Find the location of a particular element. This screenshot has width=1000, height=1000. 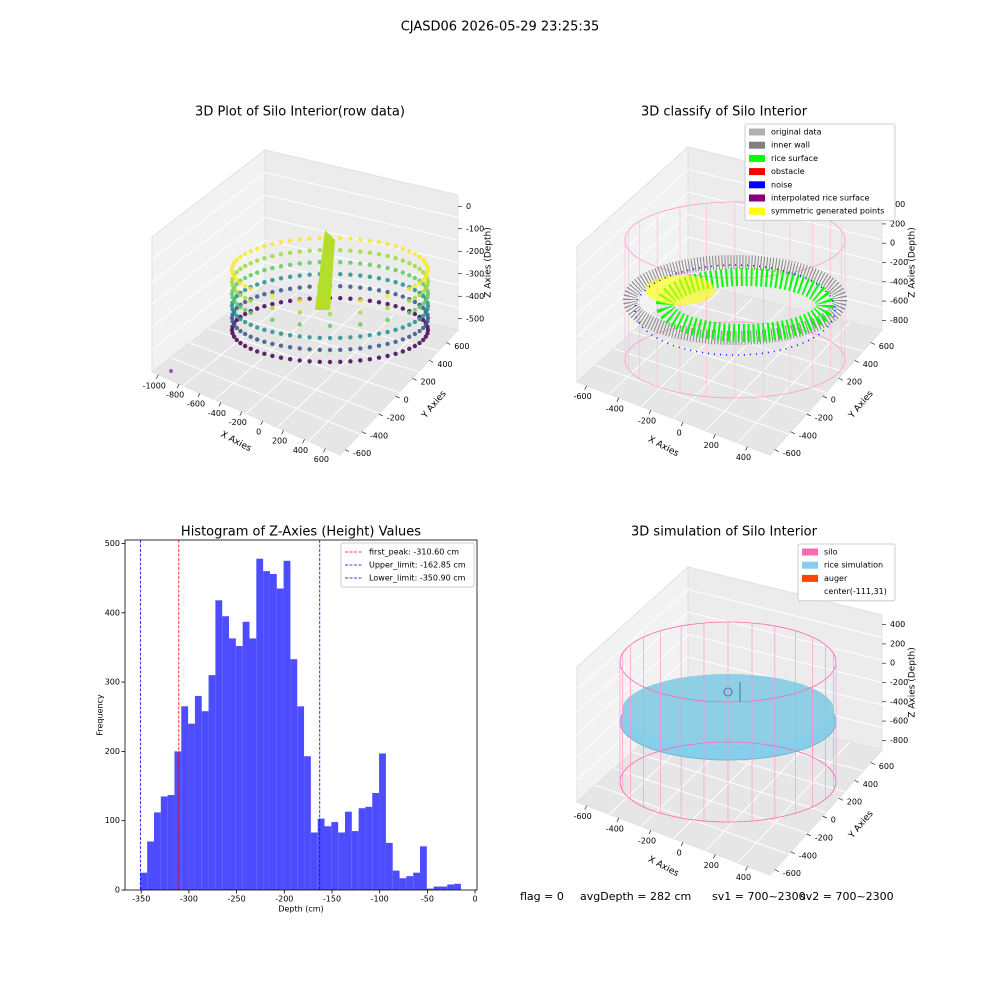

z-tick-label: -800 is located at coordinates (899, 320).